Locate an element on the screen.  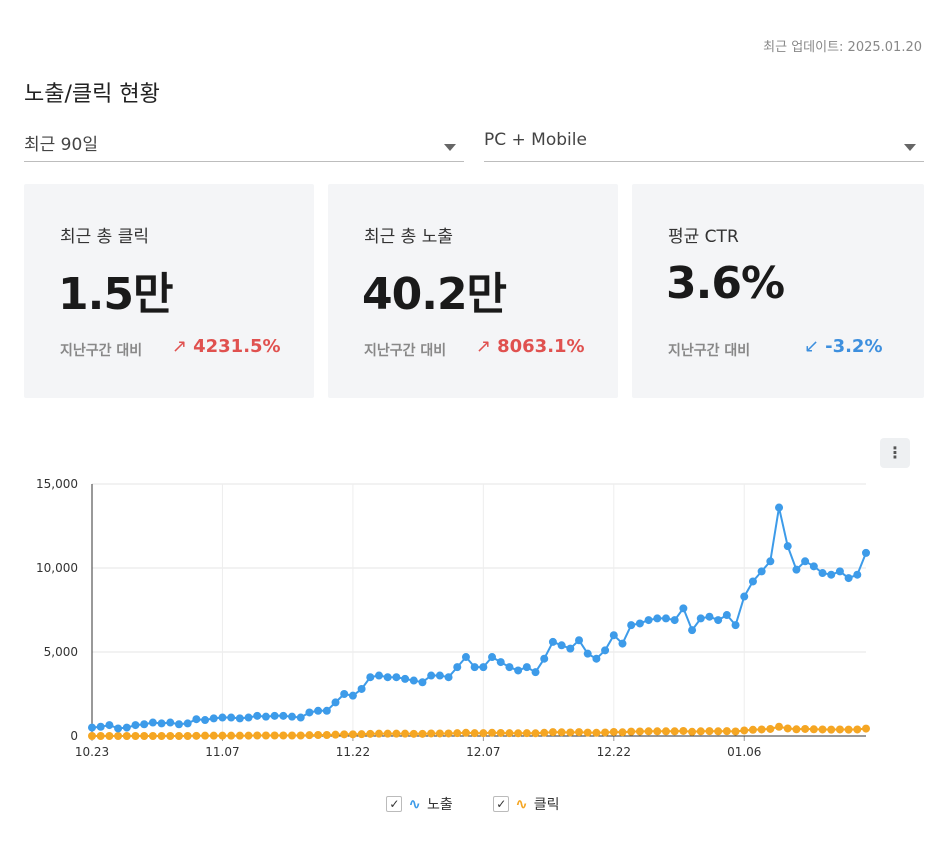
period-select: 최근 90일 is located at coordinates (244, 142).